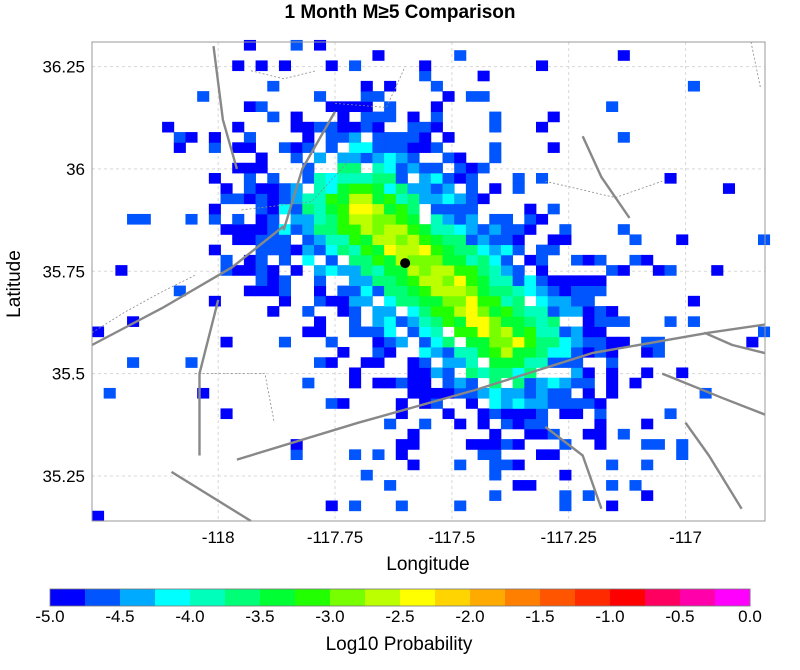  I want to click on x-tick-label-0: -118, so click(218, 537).